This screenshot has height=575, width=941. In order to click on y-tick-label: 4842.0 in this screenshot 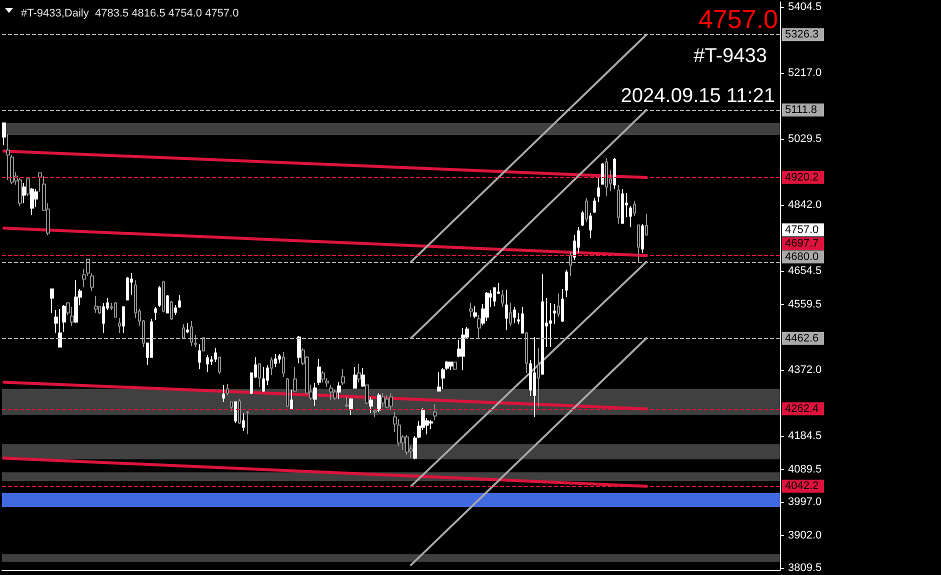, I will do `click(805, 204)`.